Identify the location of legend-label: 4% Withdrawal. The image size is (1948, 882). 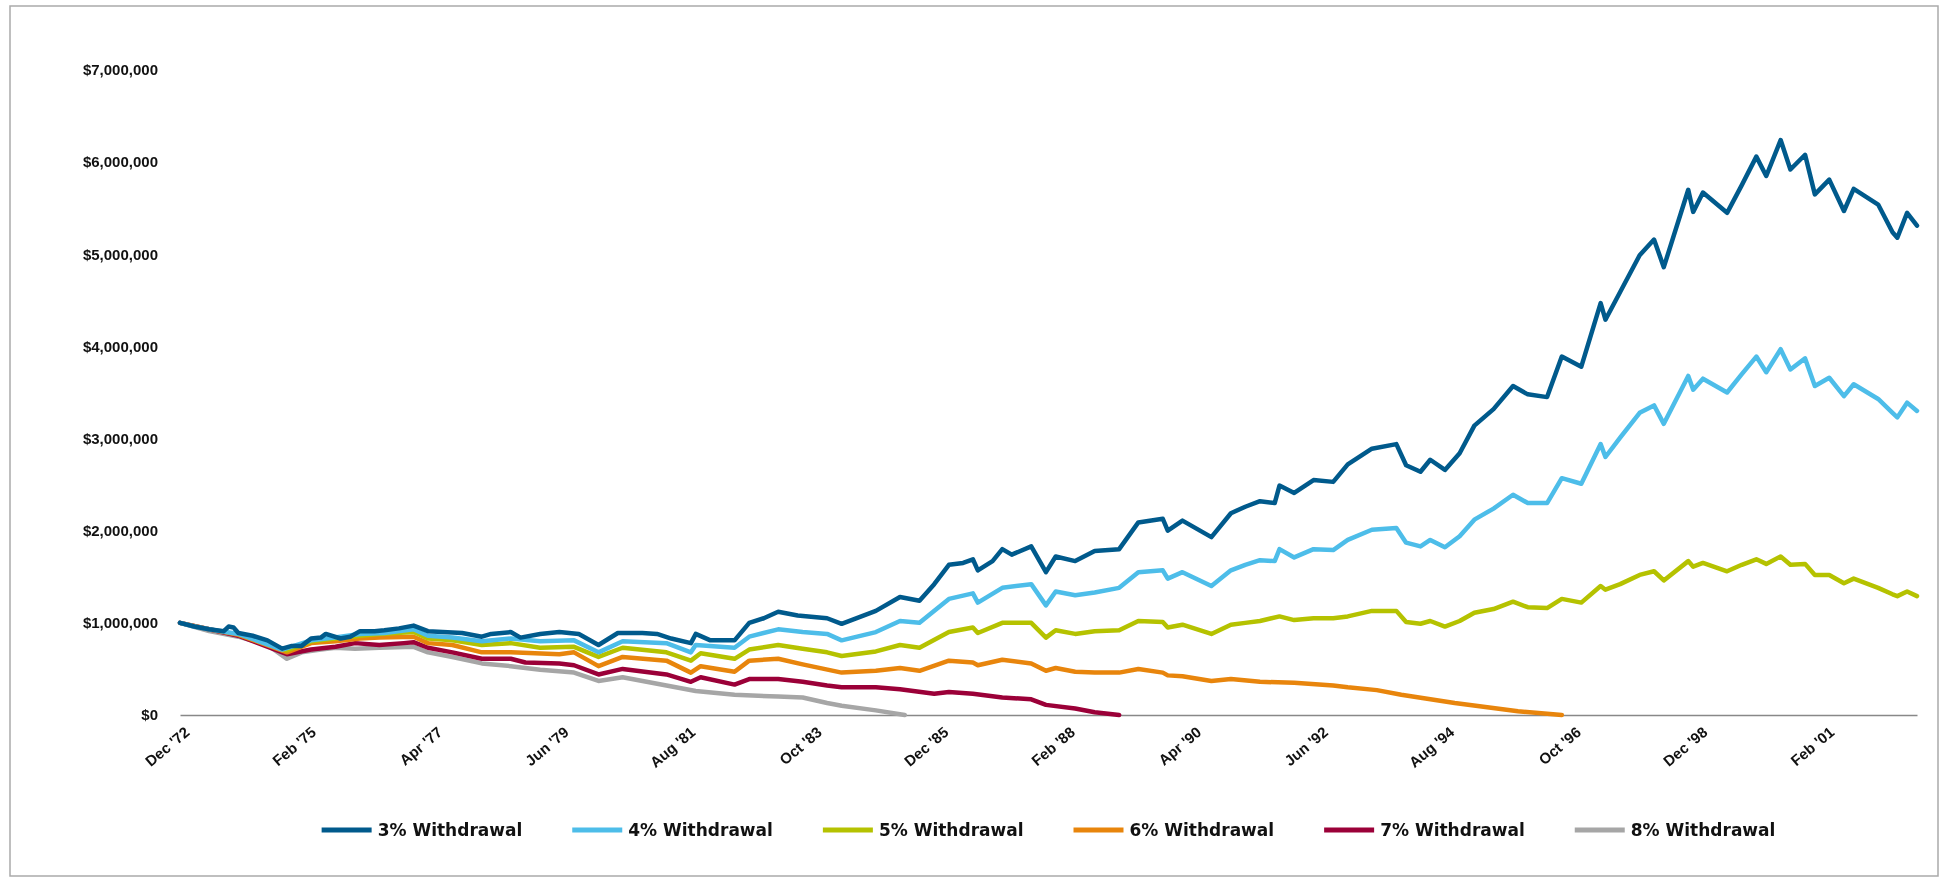
(700, 829).